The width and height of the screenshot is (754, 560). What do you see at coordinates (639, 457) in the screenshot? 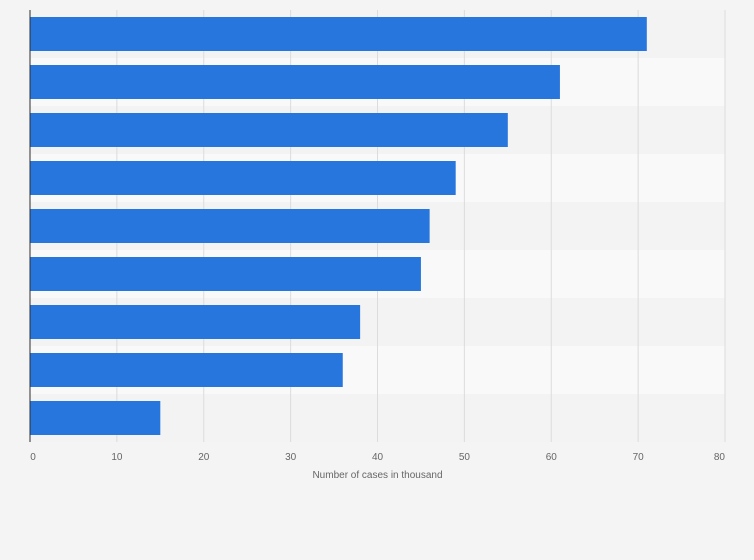
I see `x-tick-label: 70` at bounding box center [639, 457].